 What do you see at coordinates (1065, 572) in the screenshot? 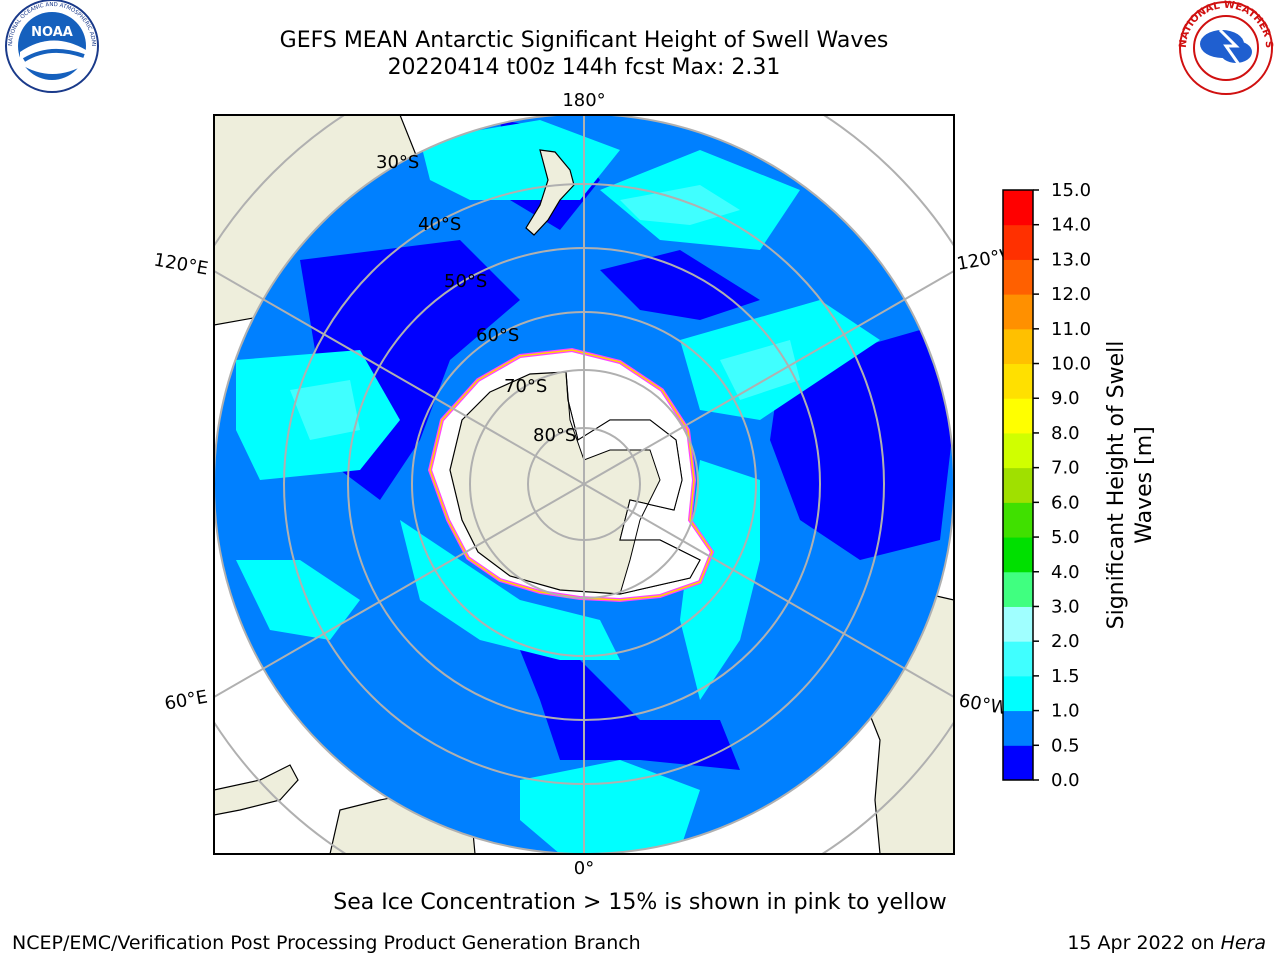
I see `colorbar-tick-label: 4.0` at bounding box center [1065, 572].